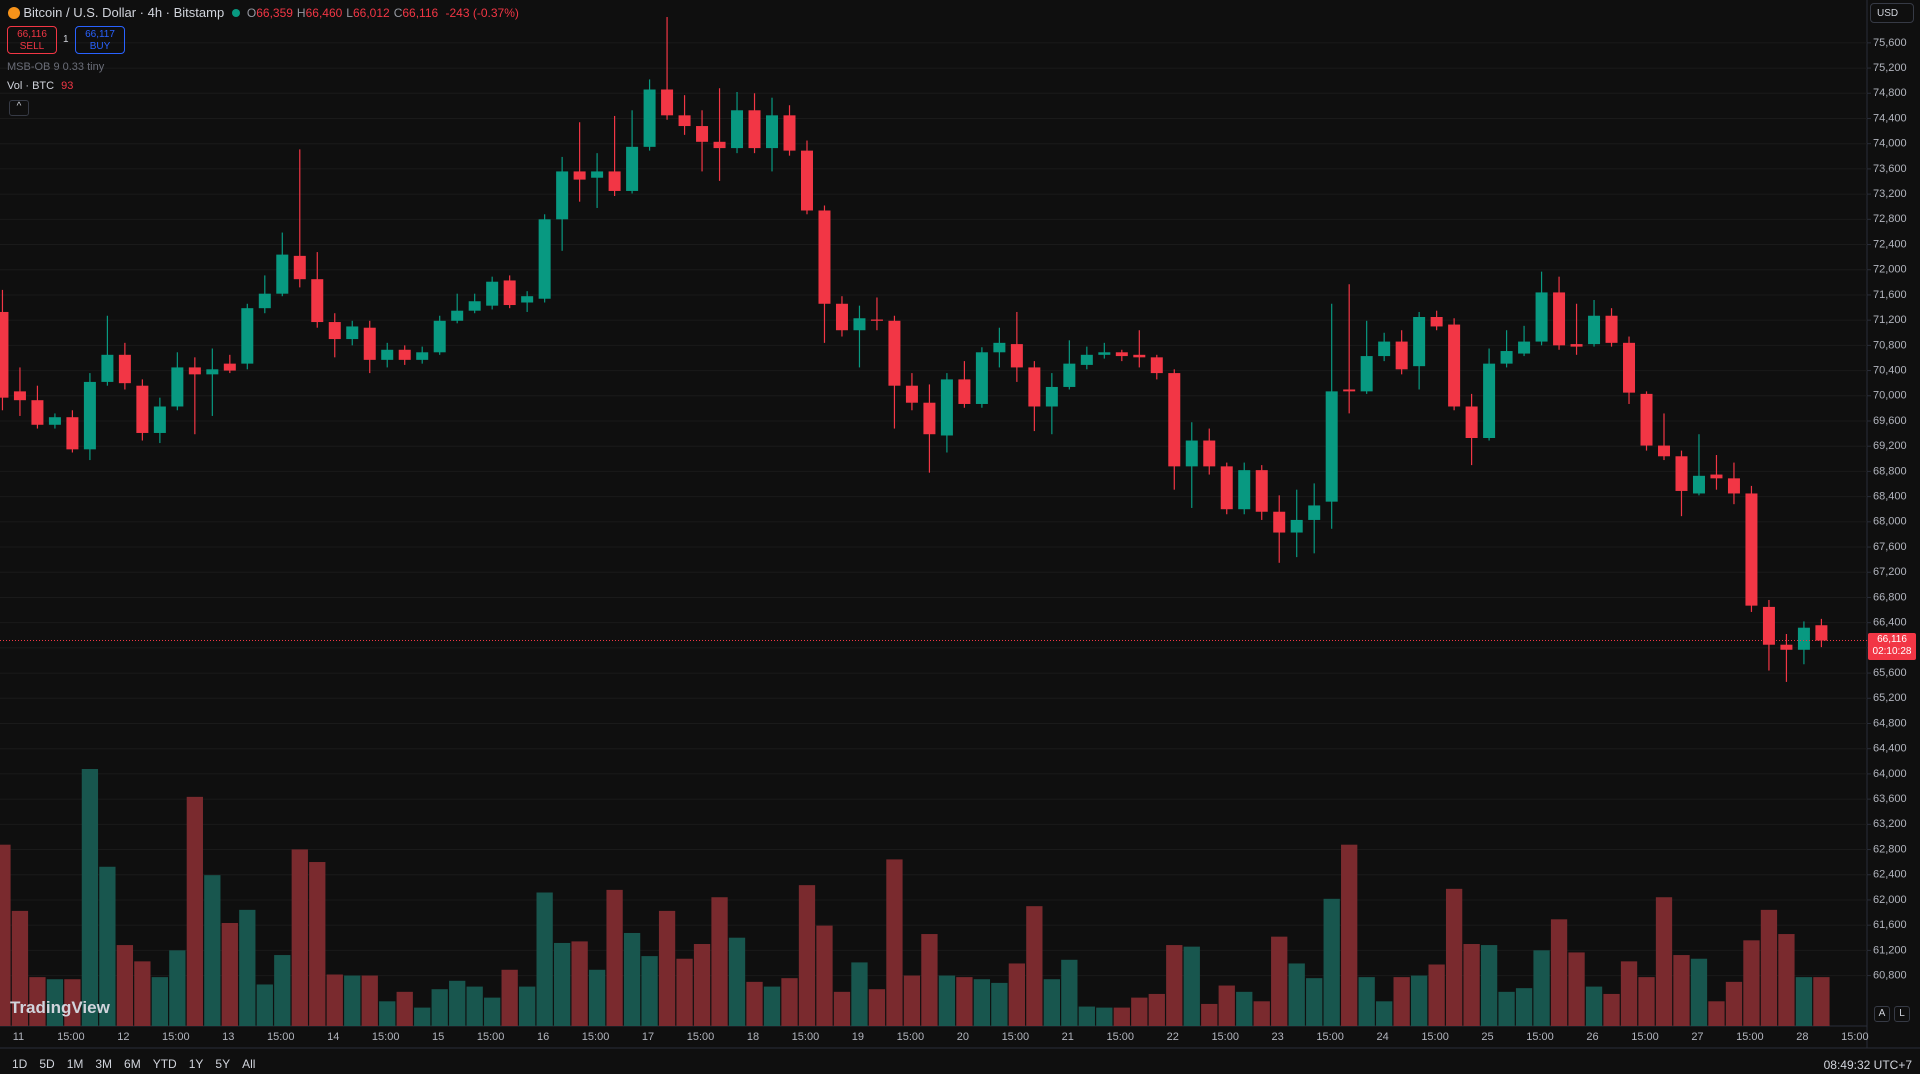 The width and height of the screenshot is (1920, 1074). Describe the element at coordinates (100, 40) in the screenshot. I see `buy-button: 66,117 BUY` at that location.